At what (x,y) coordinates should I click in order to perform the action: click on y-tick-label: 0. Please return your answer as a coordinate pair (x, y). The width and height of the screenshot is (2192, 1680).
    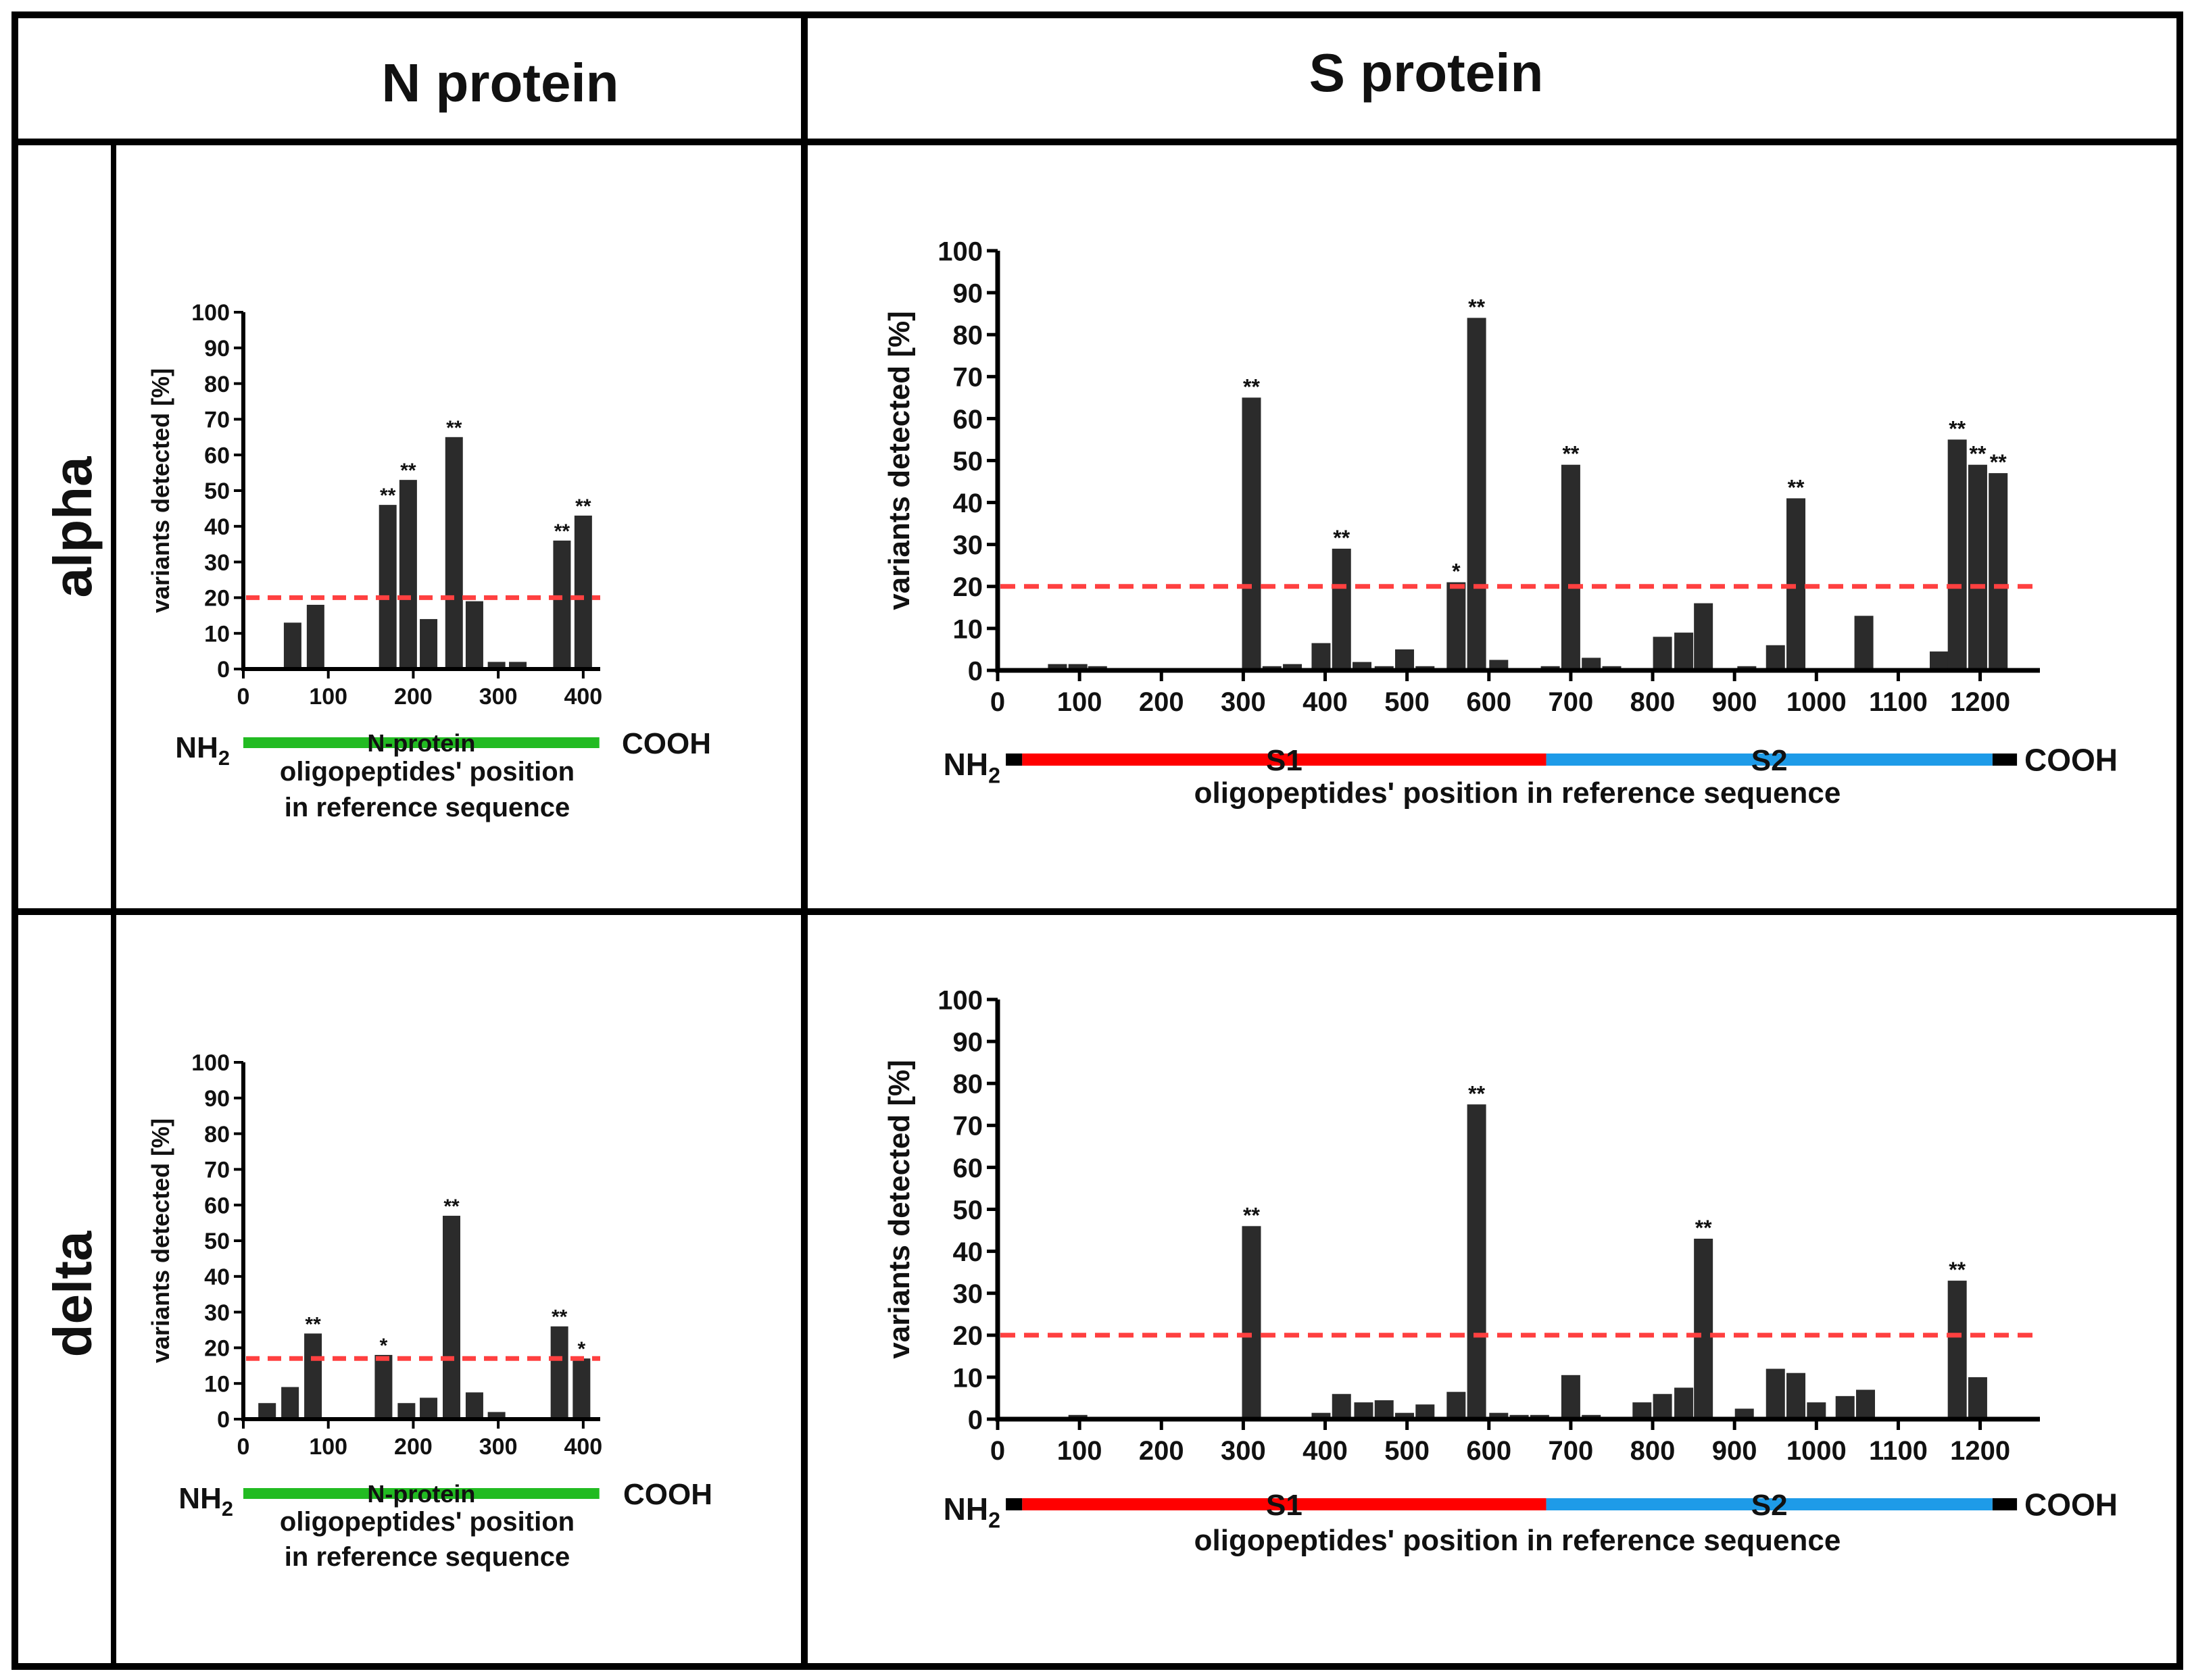
    Looking at the image, I should click on (223, 1420).